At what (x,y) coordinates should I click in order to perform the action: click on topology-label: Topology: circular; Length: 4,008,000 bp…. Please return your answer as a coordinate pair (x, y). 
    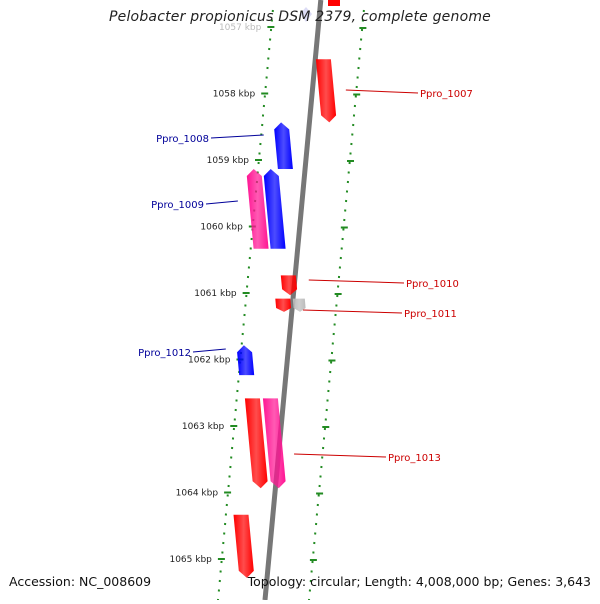
    Looking at the image, I should click on (419, 581).